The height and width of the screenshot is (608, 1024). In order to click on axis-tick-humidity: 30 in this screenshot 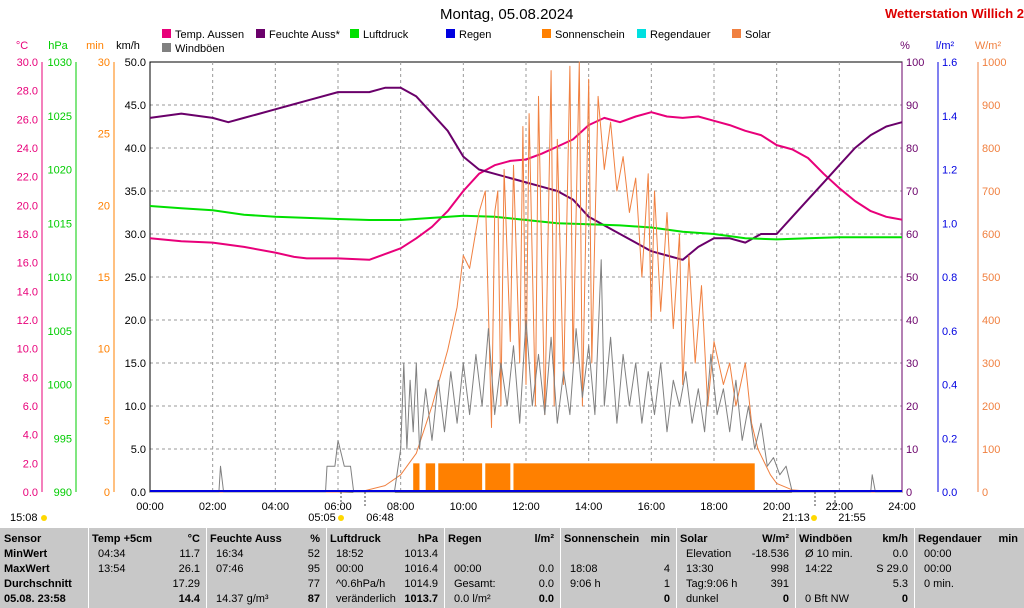, I will do `click(912, 364)`.